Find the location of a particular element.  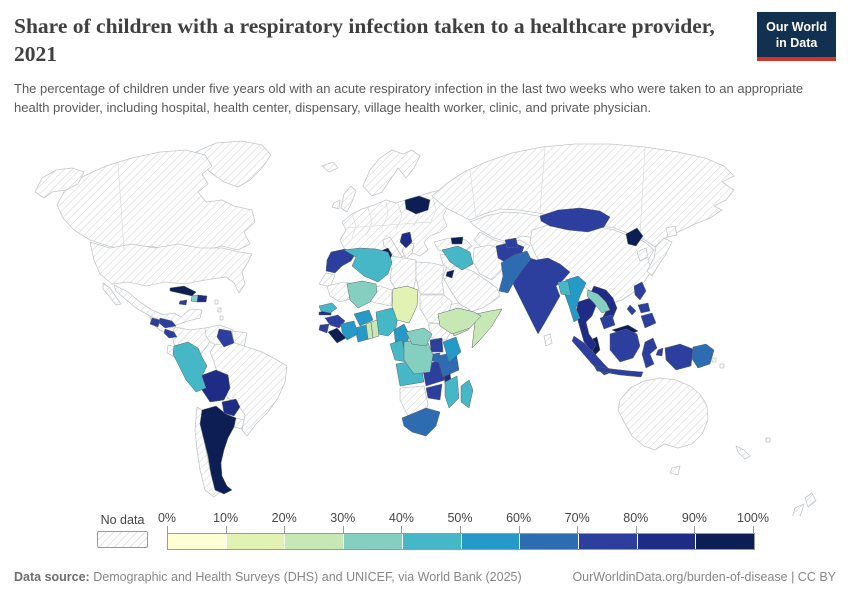

country-cambodia is located at coordinates (607, 322).